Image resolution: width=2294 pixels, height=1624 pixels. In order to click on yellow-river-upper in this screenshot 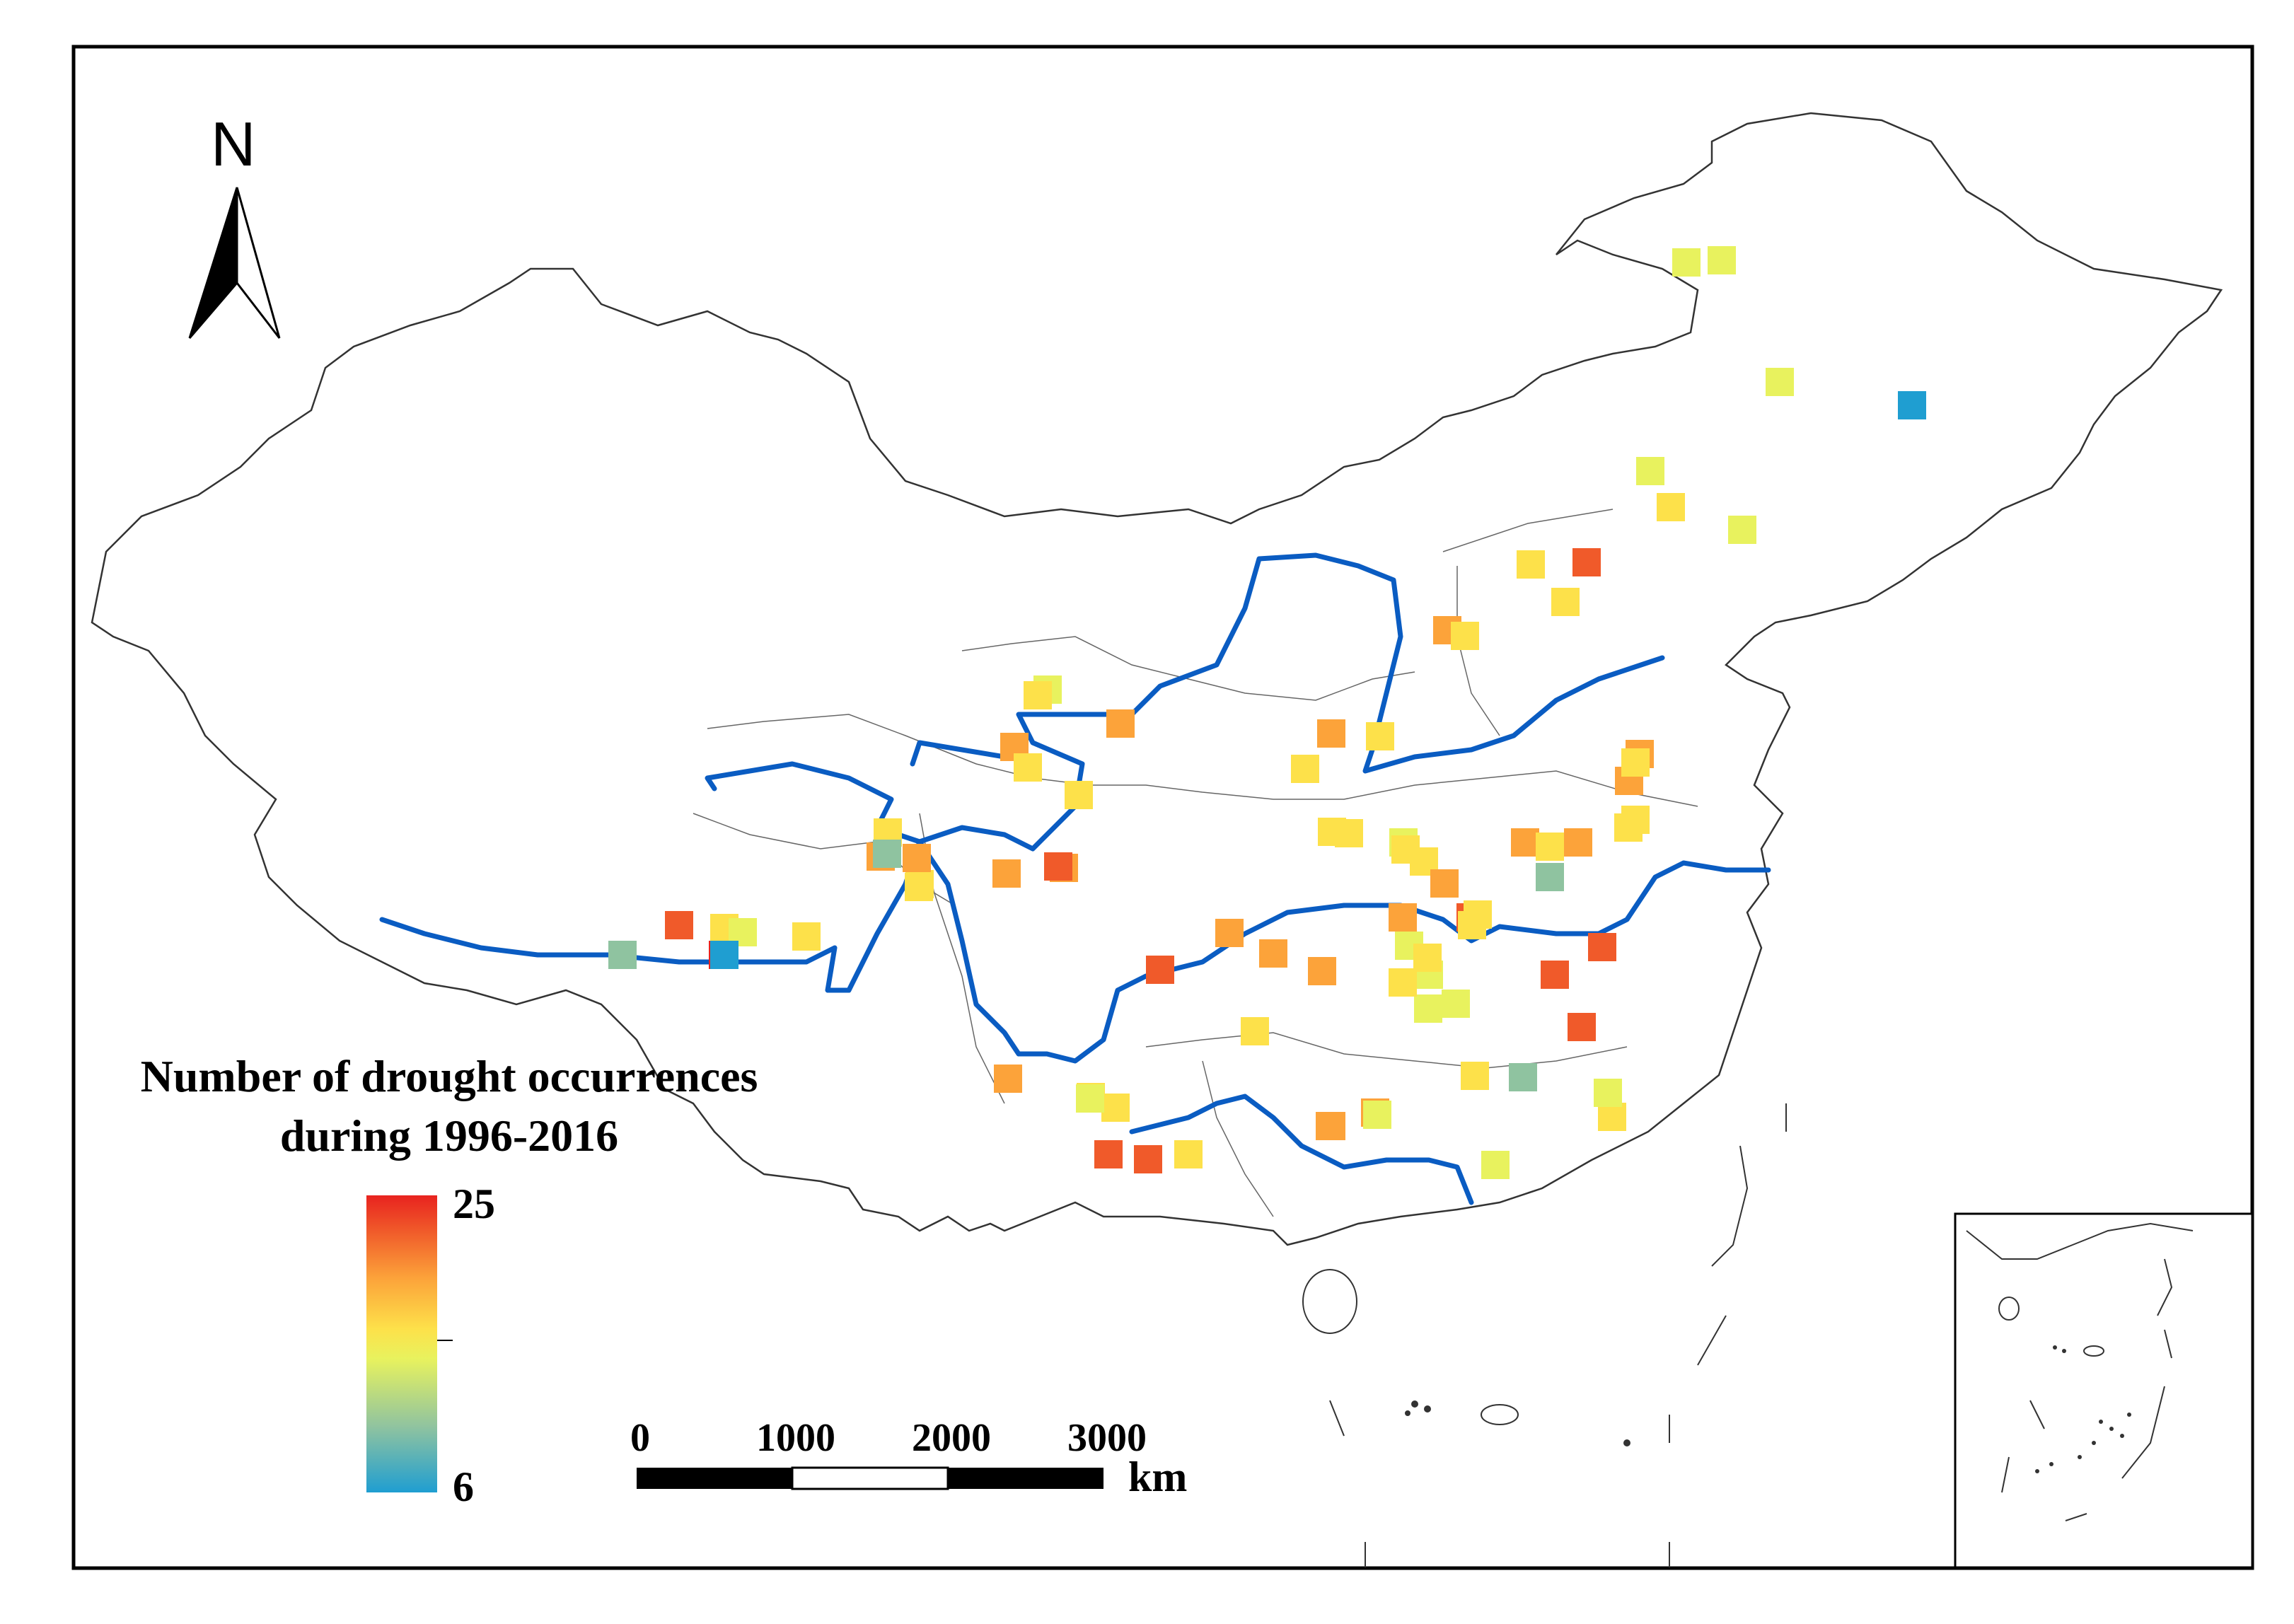, I will do `click(958, 753)`.